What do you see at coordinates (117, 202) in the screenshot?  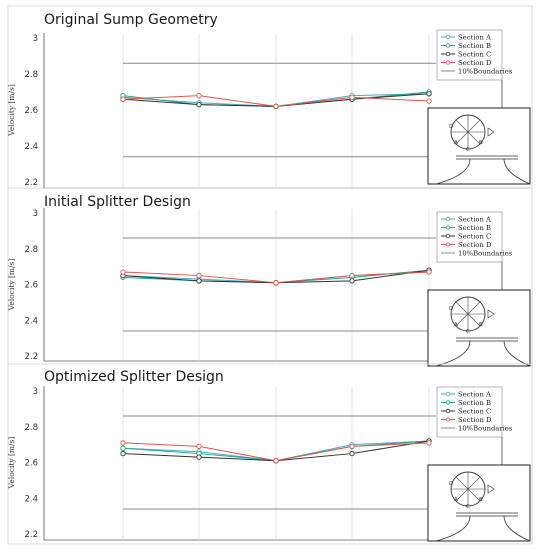 I see `chart-title: Initial Splitter Design` at bounding box center [117, 202].